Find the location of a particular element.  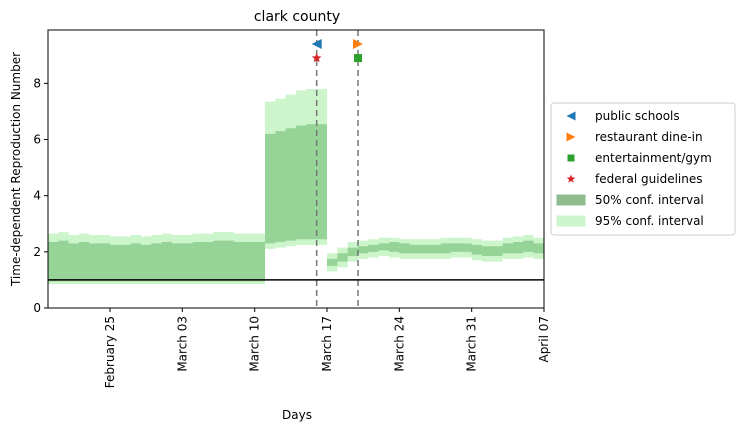

legend-marker-public-schools is located at coordinates (571, 116).